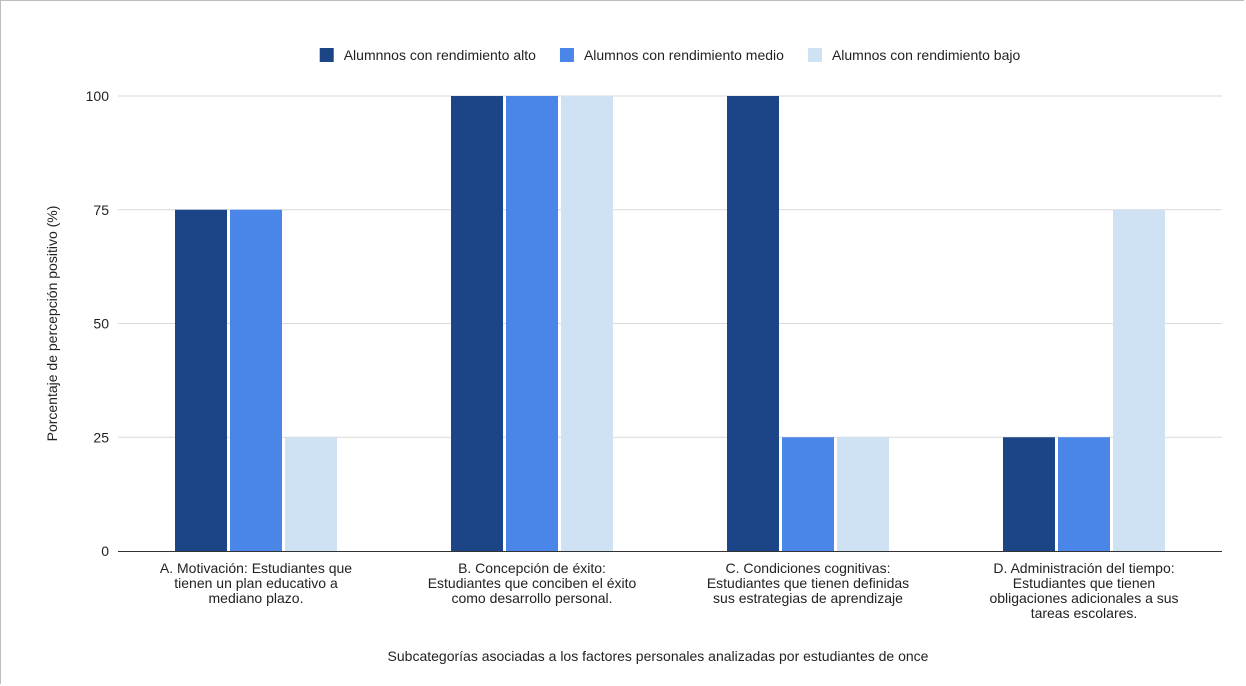 This screenshot has width=1246, height=686. Describe the element at coordinates (98, 96) in the screenshot. I see `y-tick-label: 100` at that location.